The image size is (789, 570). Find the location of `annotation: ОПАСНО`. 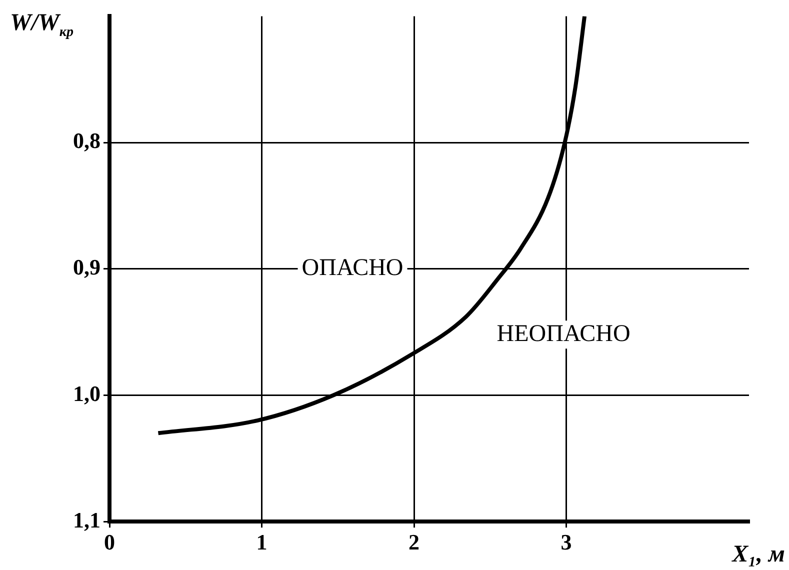

annotation: ОПАСНО is located at coordinates (353, 268).